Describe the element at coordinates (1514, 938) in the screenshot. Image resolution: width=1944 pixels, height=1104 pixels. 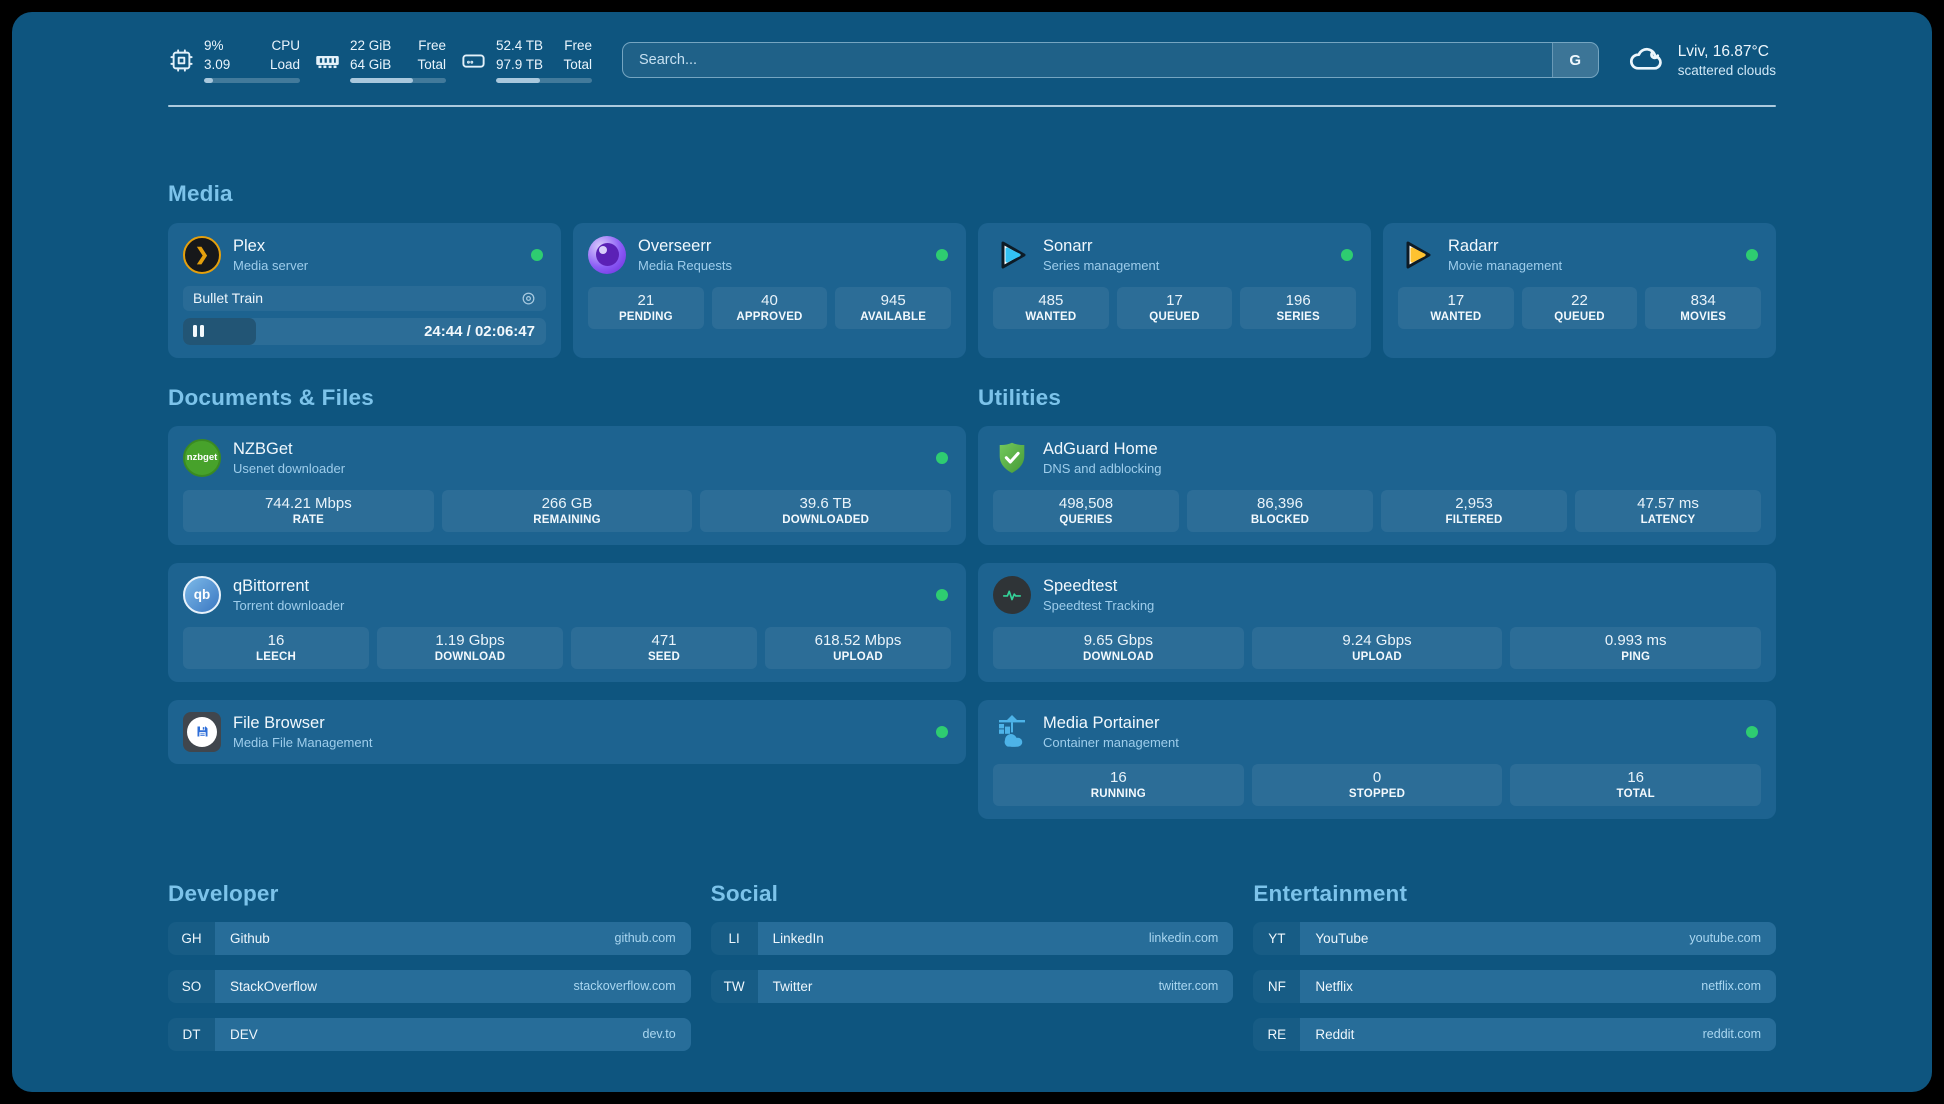
I see `bookmark-youtube: YT YouTube youtube.com` at that location.